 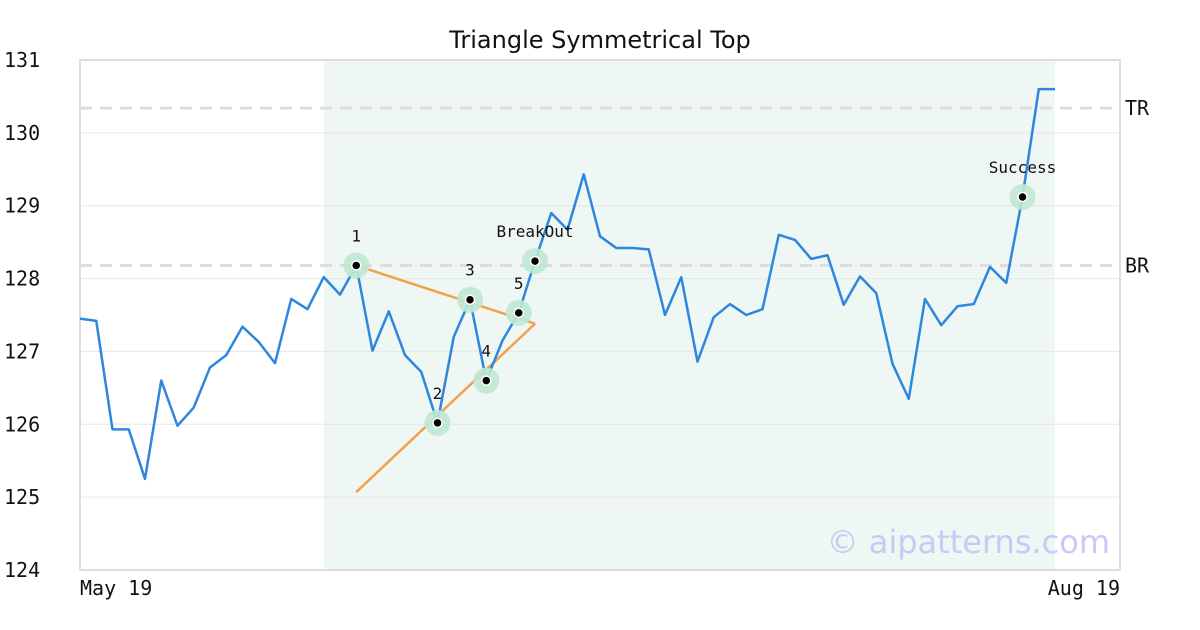 What do you see at coordinates (22, 206) in the screenshot?
I see `y-tick-label: 129` at bounding box center [22, 206].